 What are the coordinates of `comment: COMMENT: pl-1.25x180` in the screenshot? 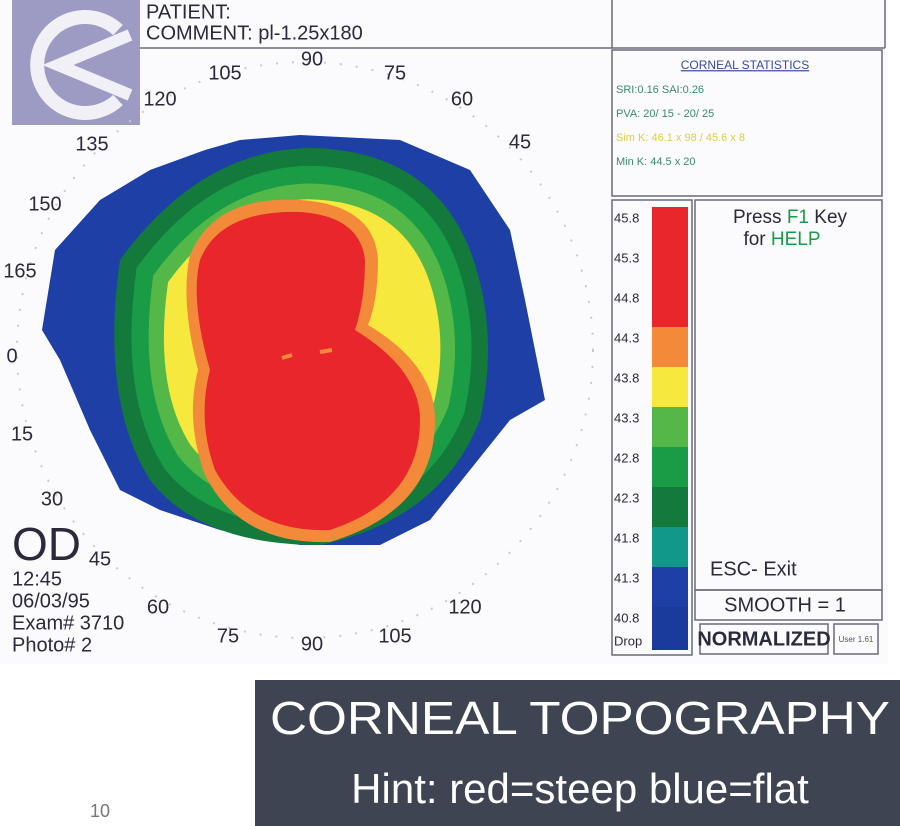 It's located at (254, 33).